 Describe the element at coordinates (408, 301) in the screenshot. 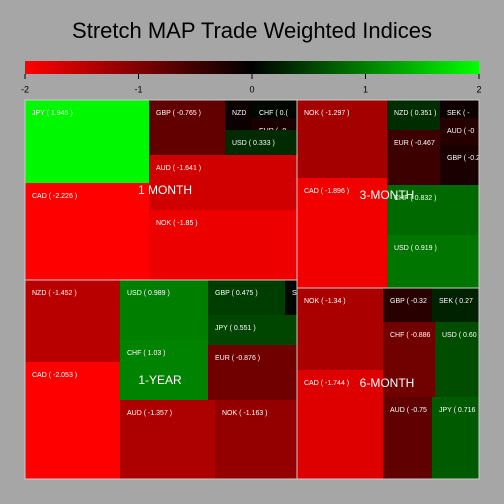

I see `tile-label: GBP ( -0.32` at that location.